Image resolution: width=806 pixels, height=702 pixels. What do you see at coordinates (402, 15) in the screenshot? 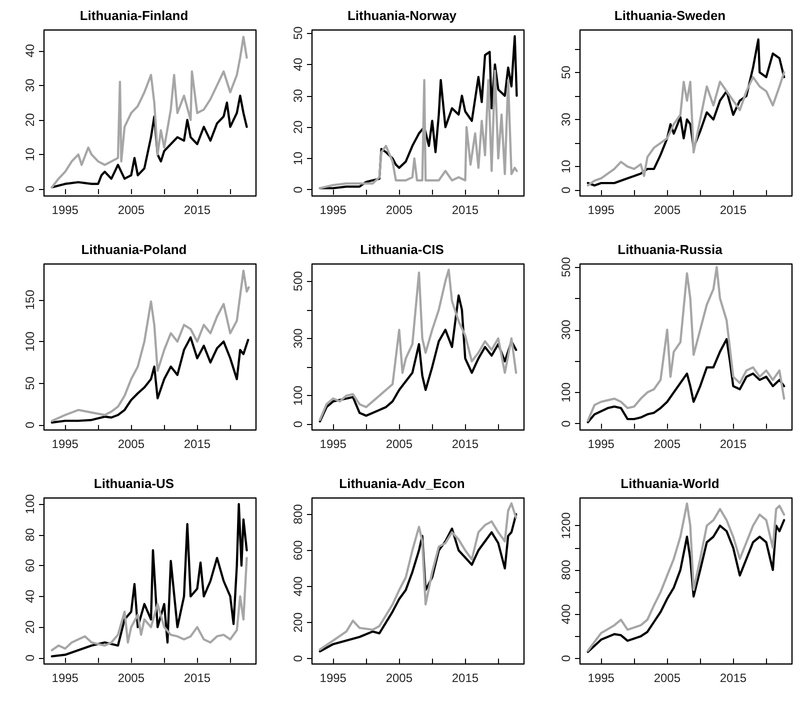
I see `chart-title: Lithuania-Norway` at bounding box center [402, 15].